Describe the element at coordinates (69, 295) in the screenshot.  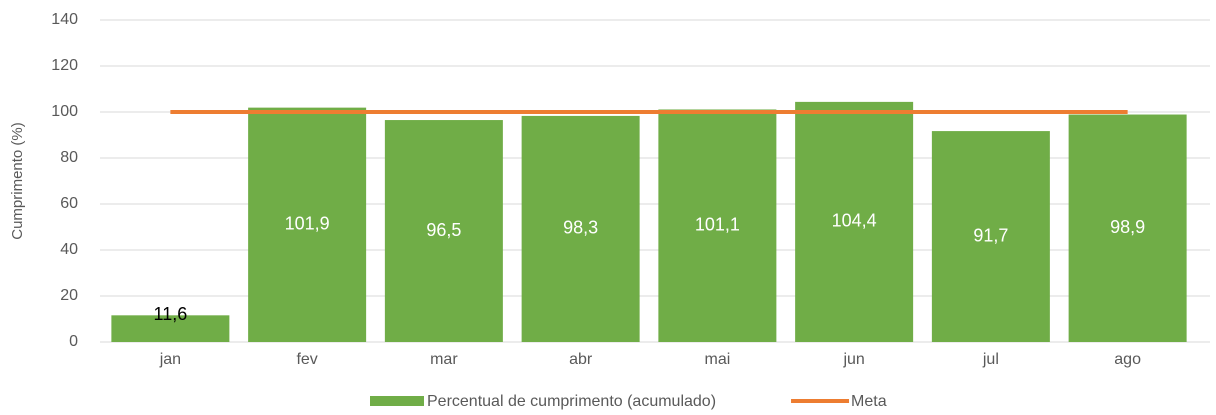
I see `y-tick-label: 20` at that location.